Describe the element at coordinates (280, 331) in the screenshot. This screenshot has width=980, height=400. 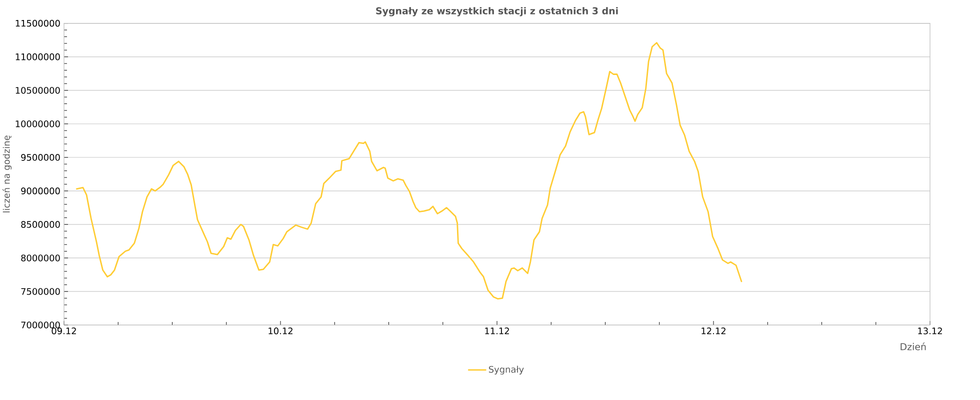
I see `x-tick-label: 10.12` at that location.